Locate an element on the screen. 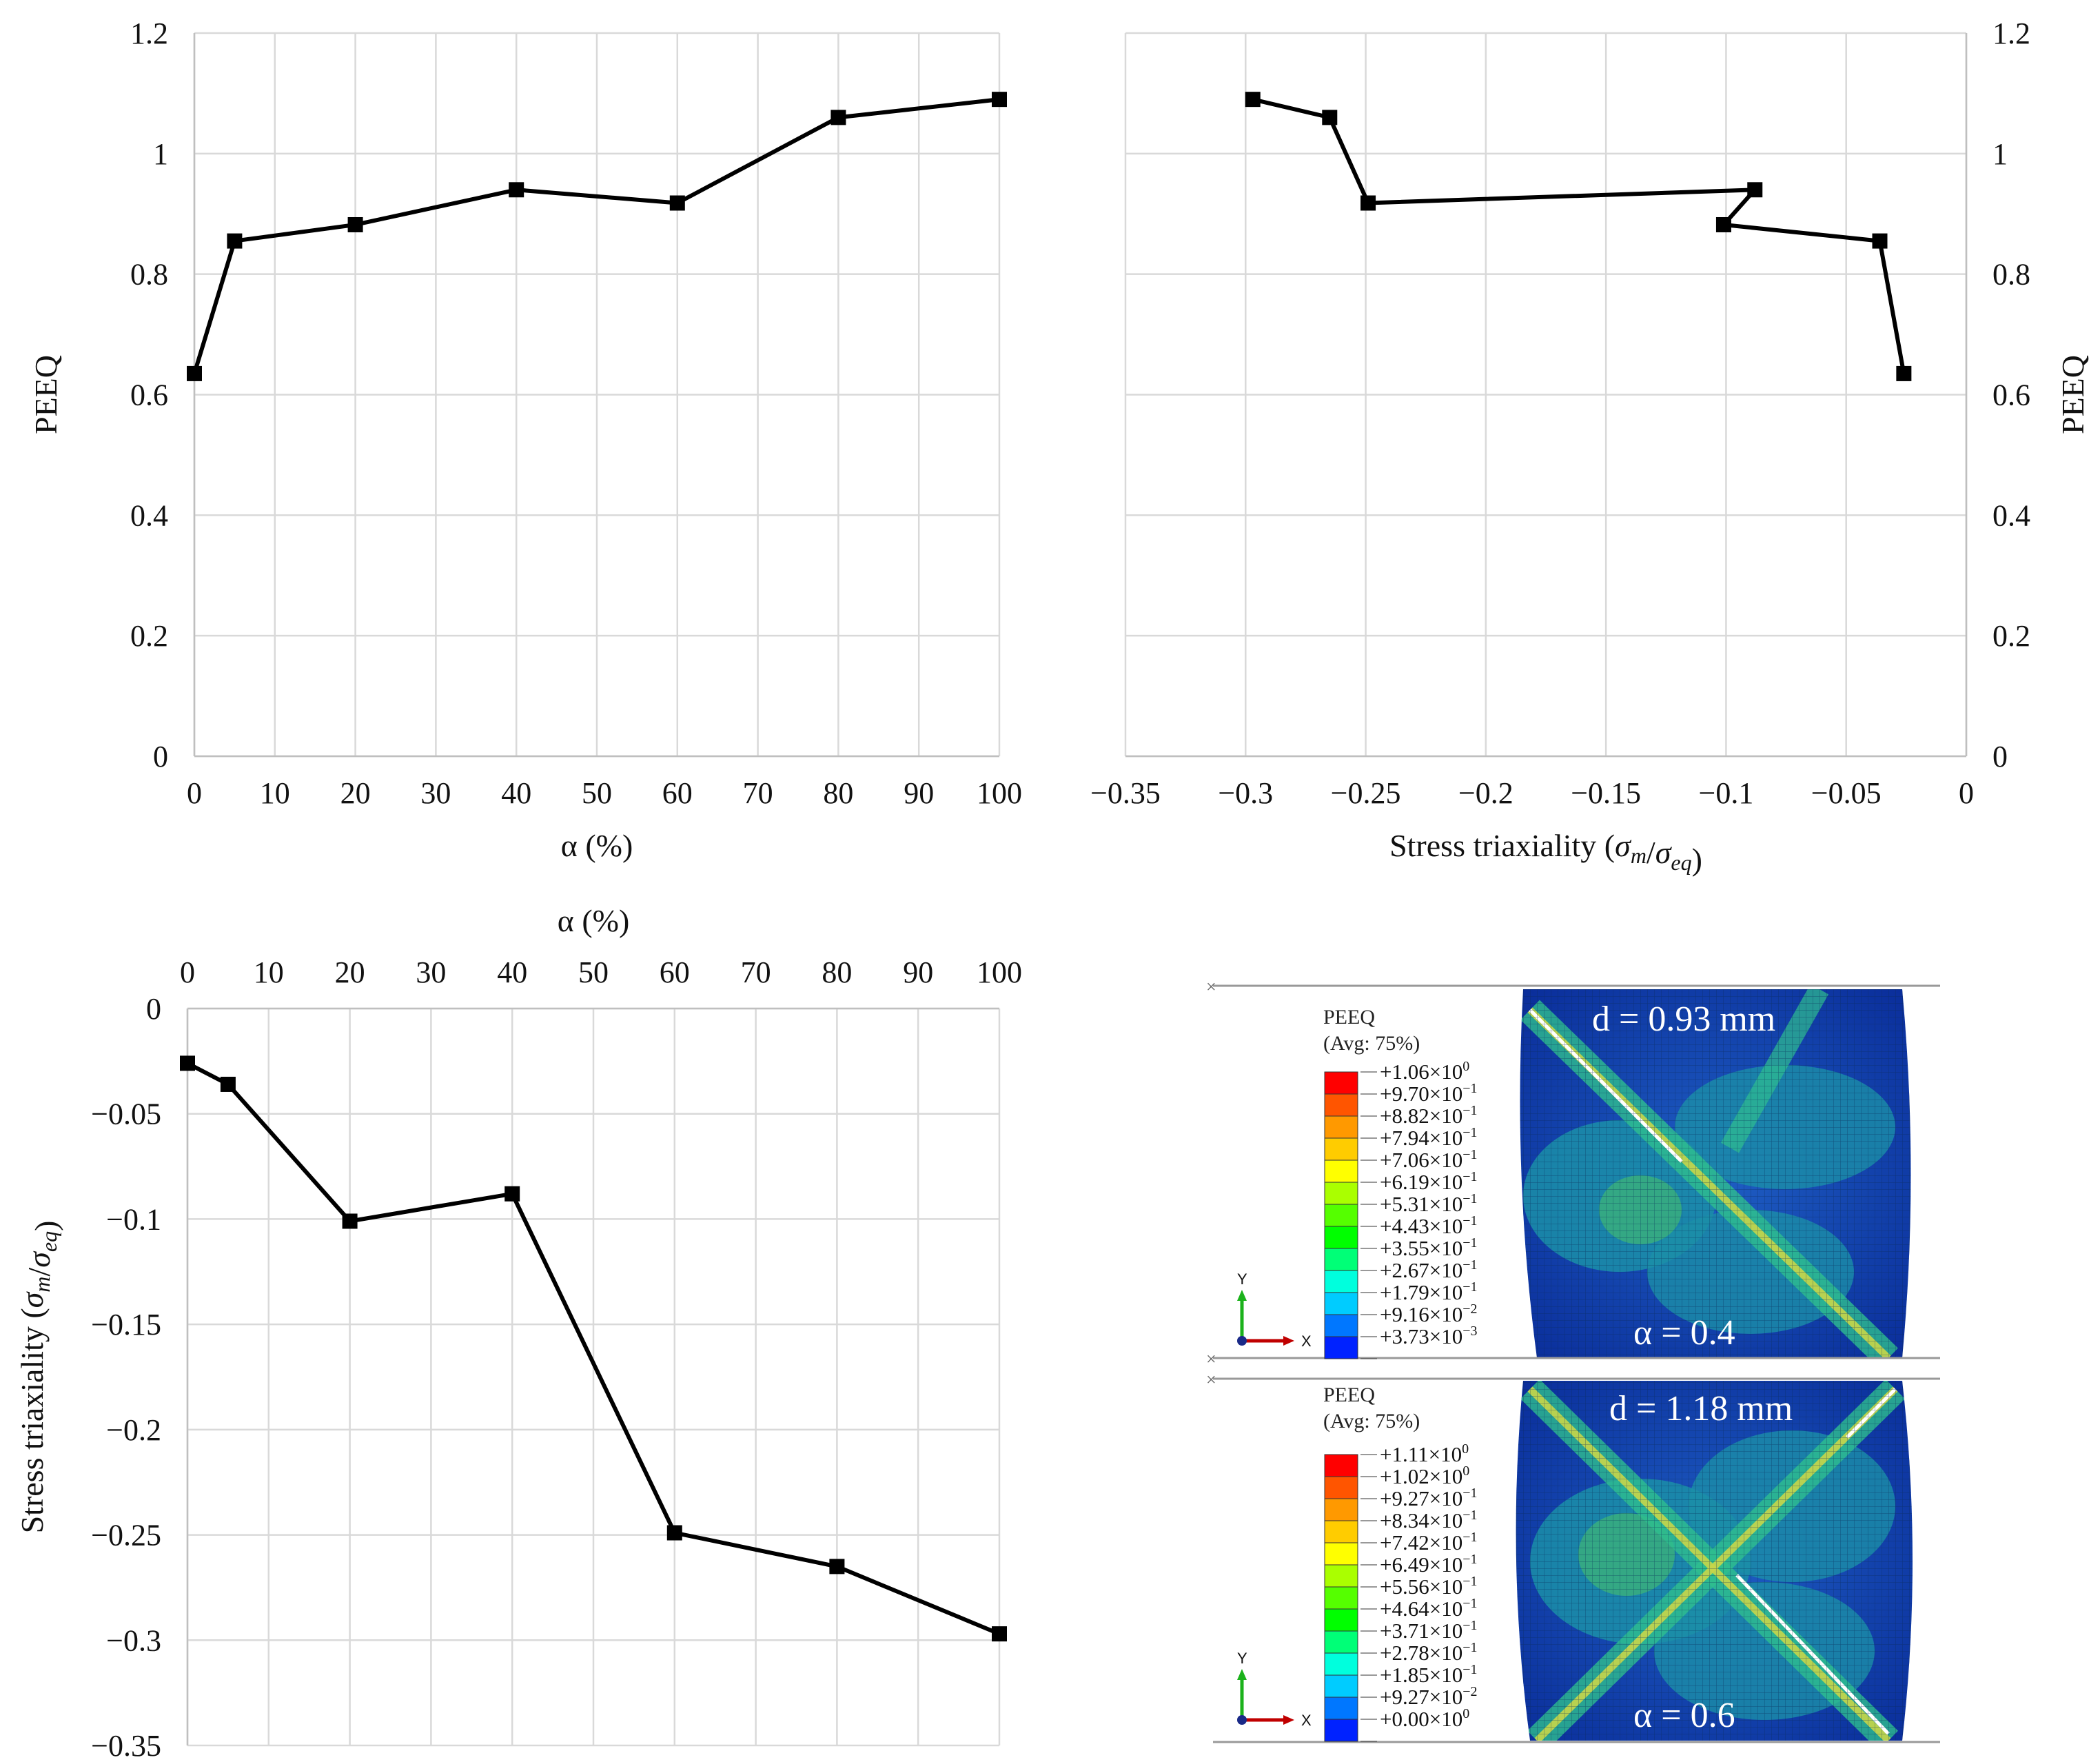 The height and width of the screenshot is (1762, 2100). legend-avg-1: (Avg: 75%) is located at coordinates (1371, 1043).